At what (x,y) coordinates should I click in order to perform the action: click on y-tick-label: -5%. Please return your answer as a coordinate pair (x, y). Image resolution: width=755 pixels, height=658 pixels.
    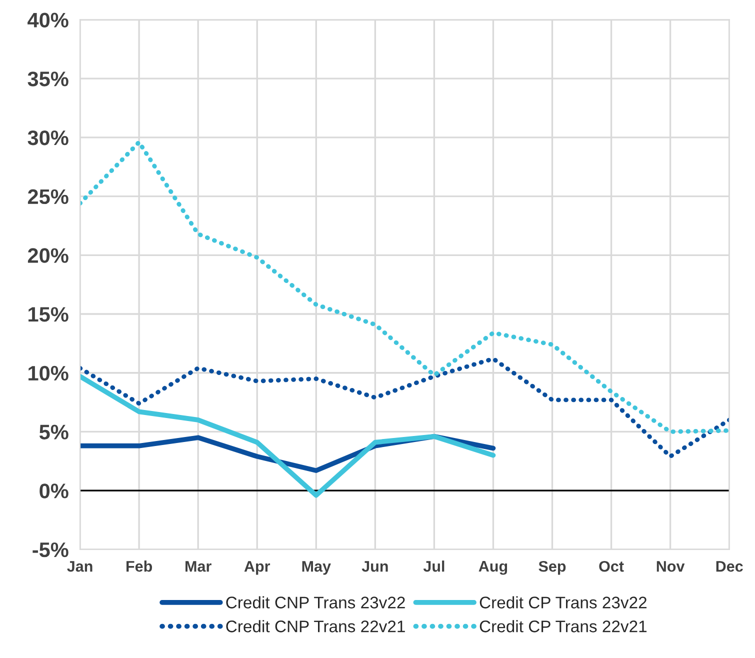
    Looking at the image, I should click on (50, 550).